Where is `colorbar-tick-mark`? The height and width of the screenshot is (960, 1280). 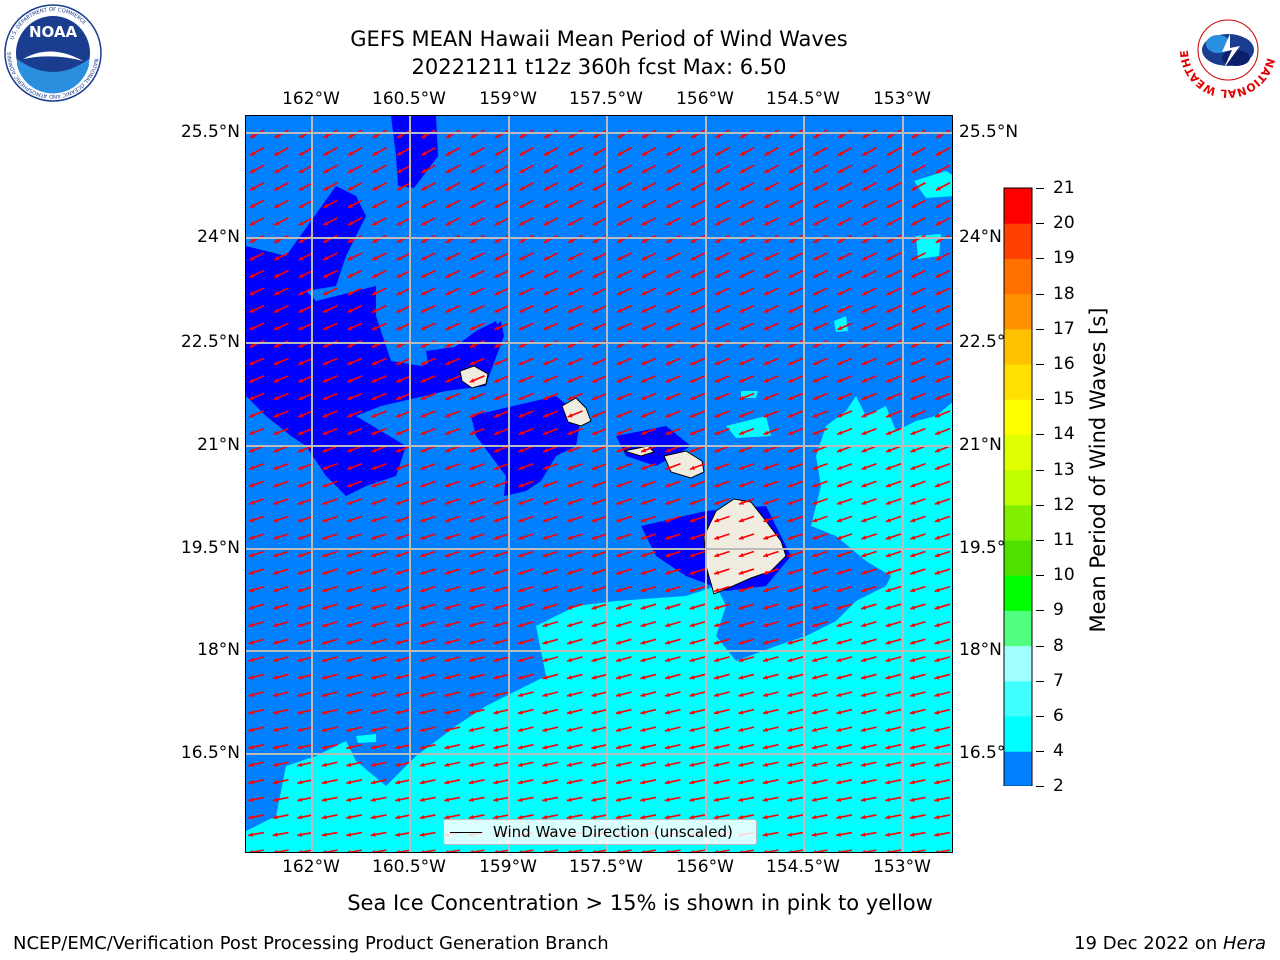
colorbar-tick-mark is located at coordinates (1040, 646).